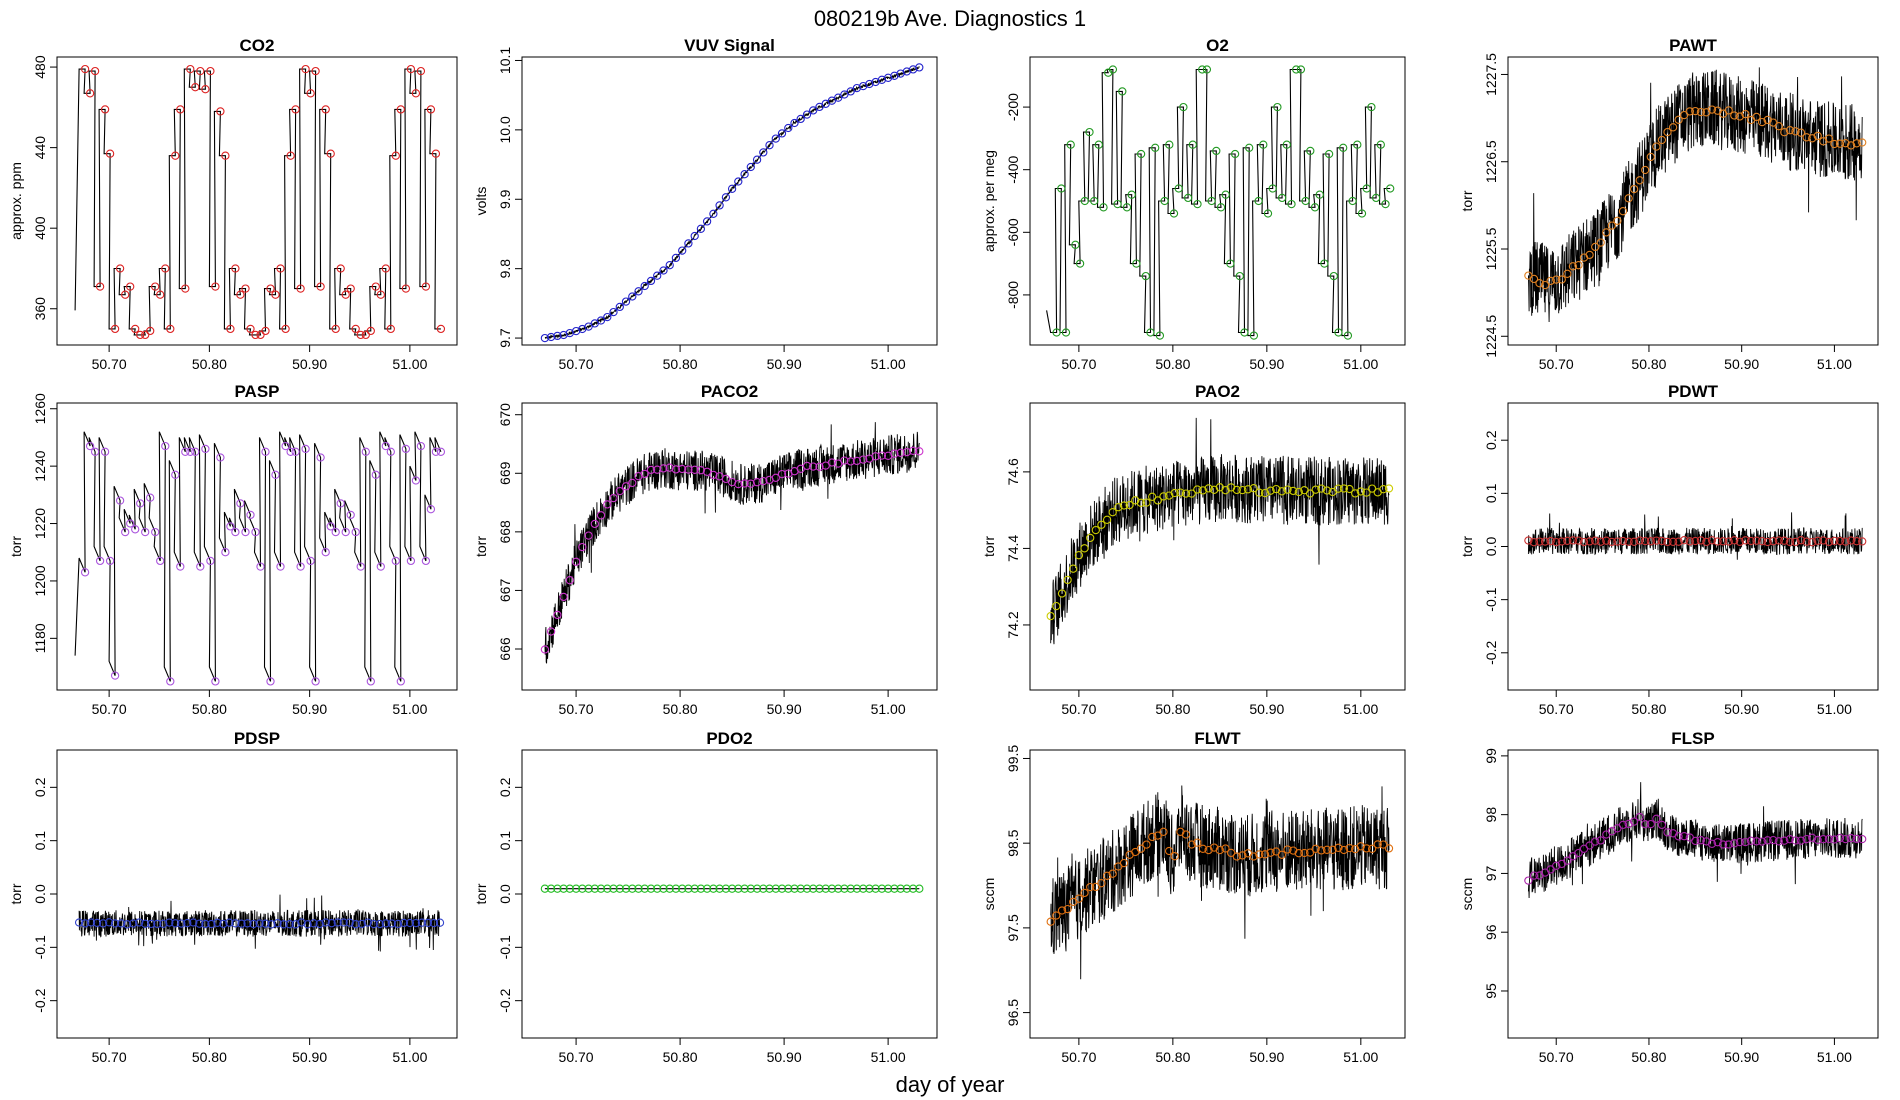 This screenshot has height=1100, width=1900. What do you see at coordinates (784, 364) in the screenshot?
I see `x-tick-label: 50.90` at bounding box center [784, 364].